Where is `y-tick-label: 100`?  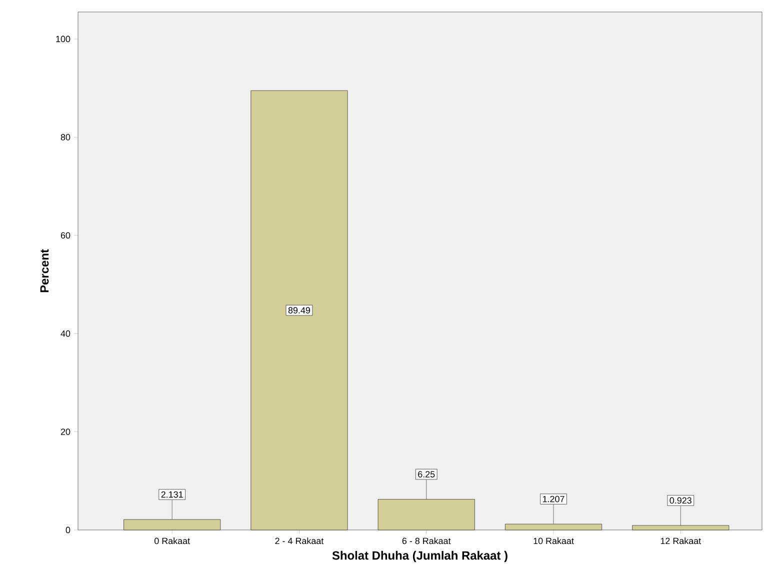 y-tick-label: 100 is located at coordinates (63, 39).